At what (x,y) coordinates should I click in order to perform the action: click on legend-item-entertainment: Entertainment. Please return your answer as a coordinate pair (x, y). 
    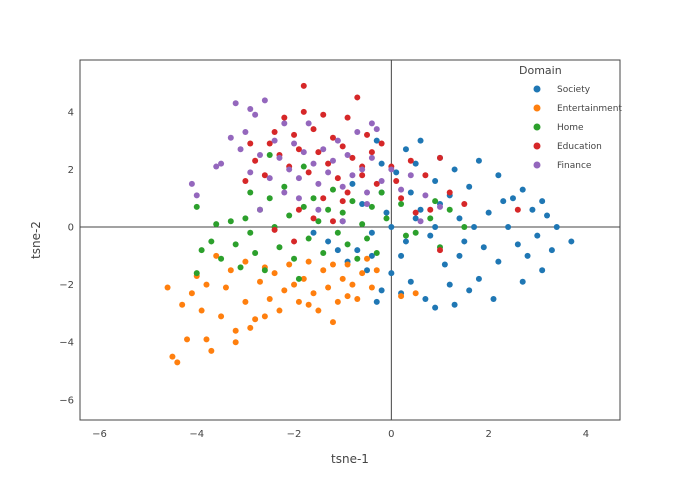
    Looking at the image, I should click on (578, 109).